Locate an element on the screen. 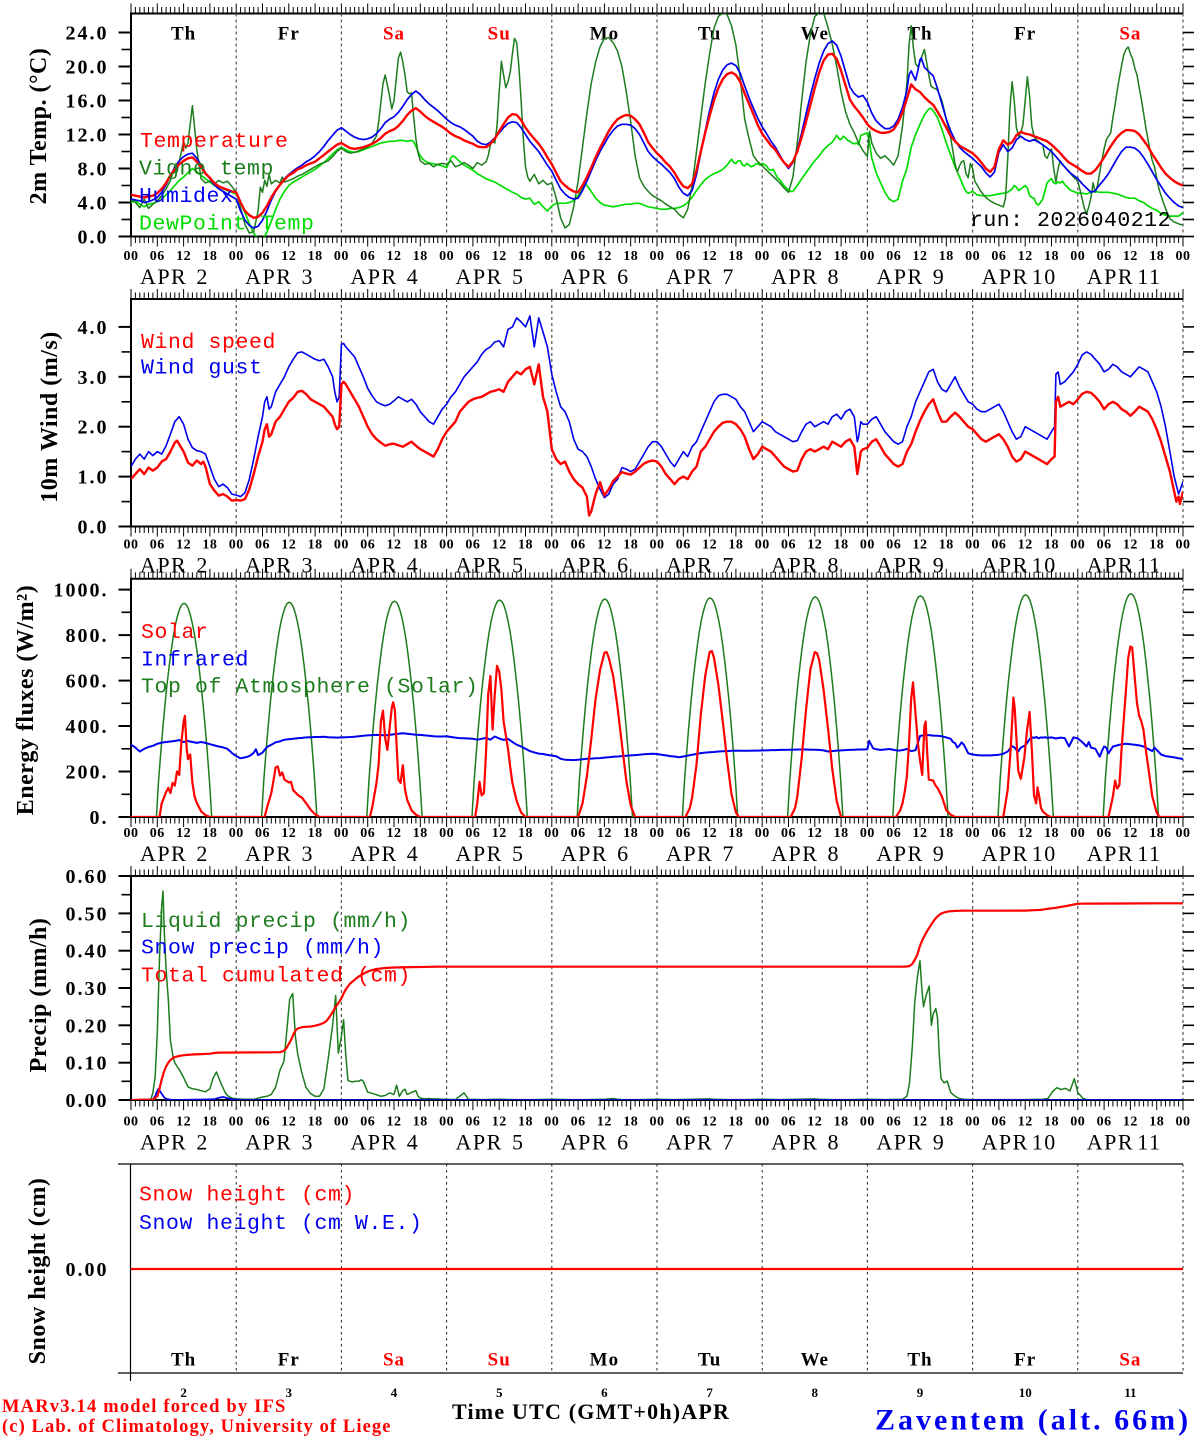 The height and width of the screenshot is (1440, 1194). svg-text: 1.0 is located at coordinates (93, 478).